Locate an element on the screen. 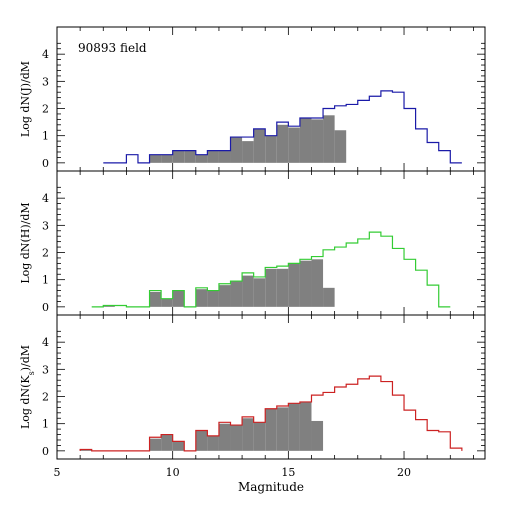  x-tick-label: 20 is located at coordinates (404, 472).